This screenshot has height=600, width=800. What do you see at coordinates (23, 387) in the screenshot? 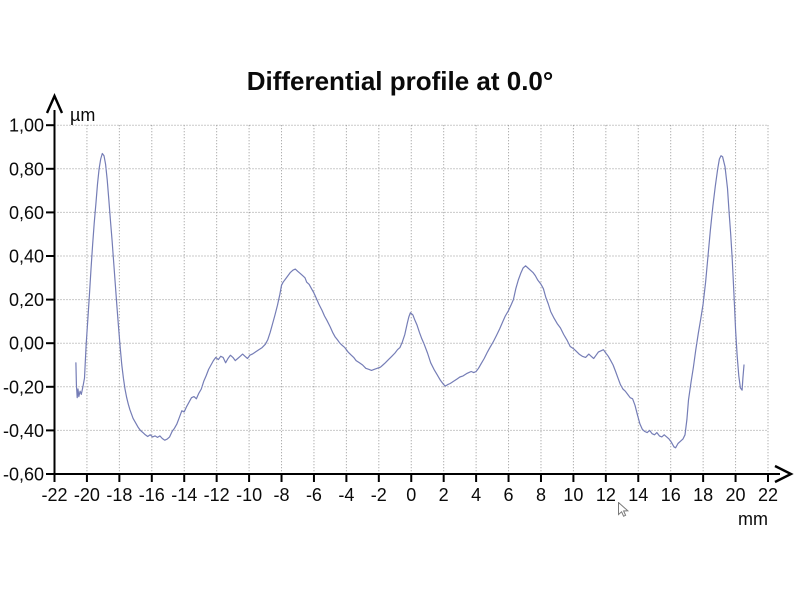
I see `y-tick-label: -0,20` at bounding box center [23, 387].